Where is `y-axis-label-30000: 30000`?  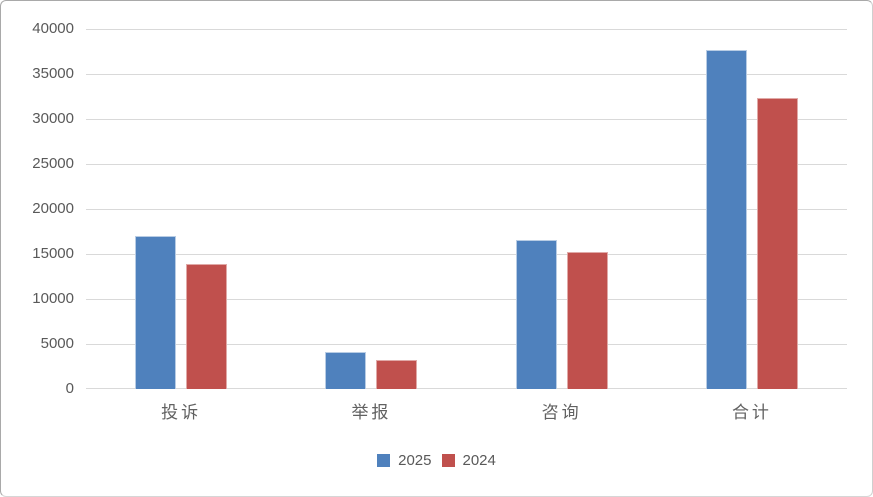
y-axis-label-30000: 30000 is located at coordinates (53, 118).